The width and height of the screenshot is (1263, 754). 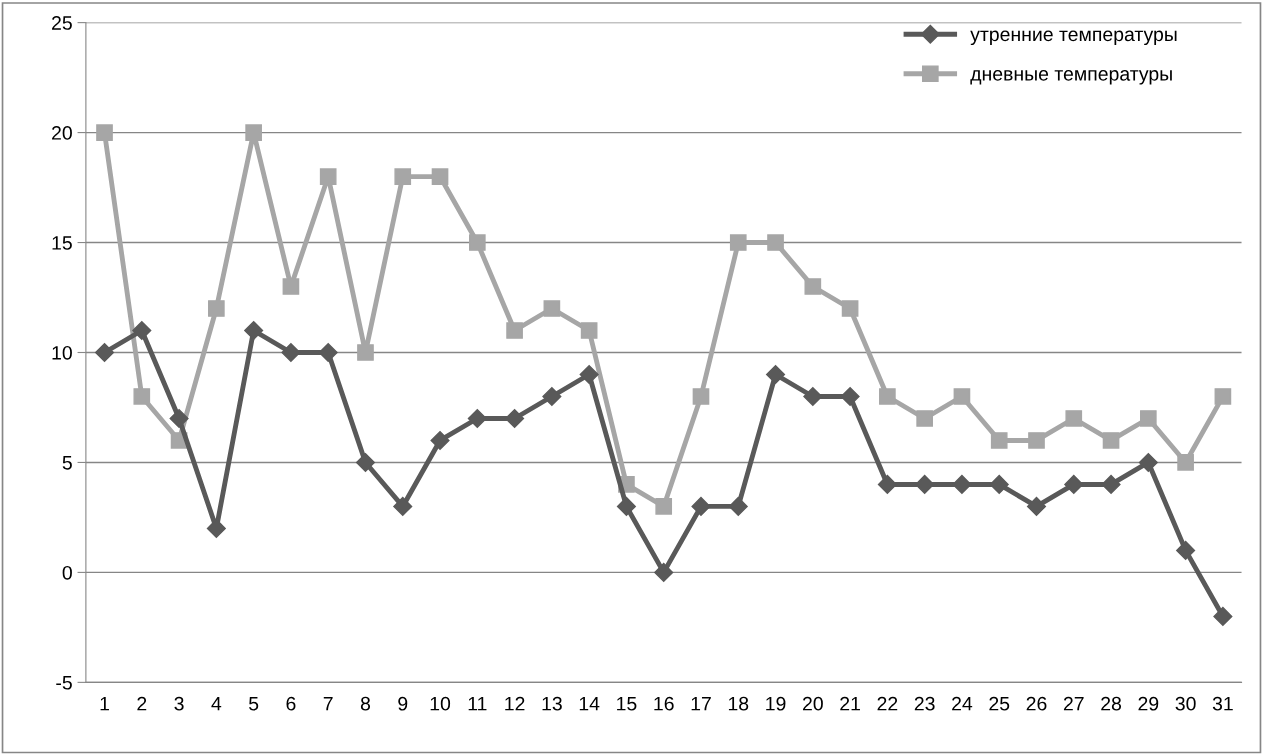 I want to click on x-tick-label: 5, so click(x=254, y=703).